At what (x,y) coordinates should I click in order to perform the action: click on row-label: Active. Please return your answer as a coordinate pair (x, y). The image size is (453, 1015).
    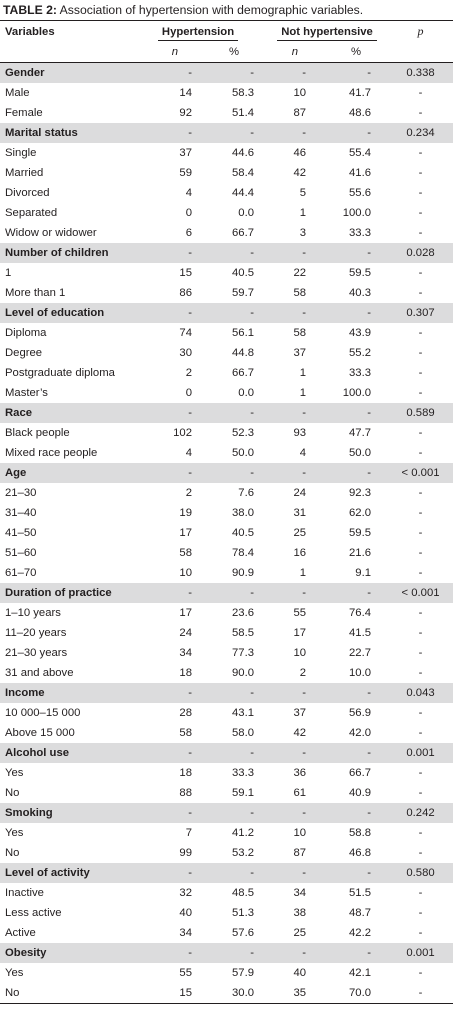
    Looking at the image, I should click on (20, 933).